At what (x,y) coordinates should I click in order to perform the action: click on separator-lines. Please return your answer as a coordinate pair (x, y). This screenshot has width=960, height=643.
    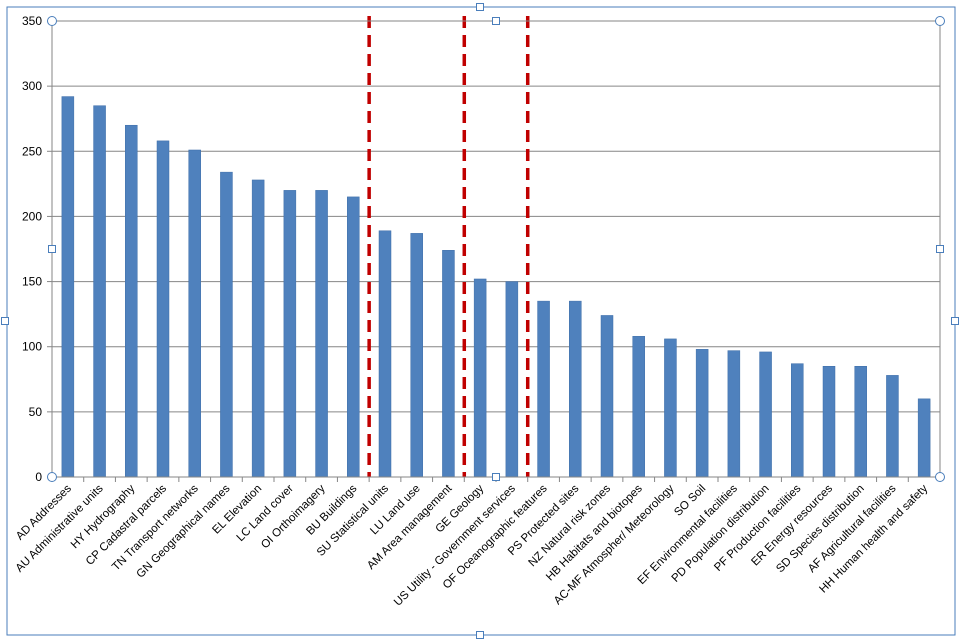
    Looking at the image, I should click on (448, 246).